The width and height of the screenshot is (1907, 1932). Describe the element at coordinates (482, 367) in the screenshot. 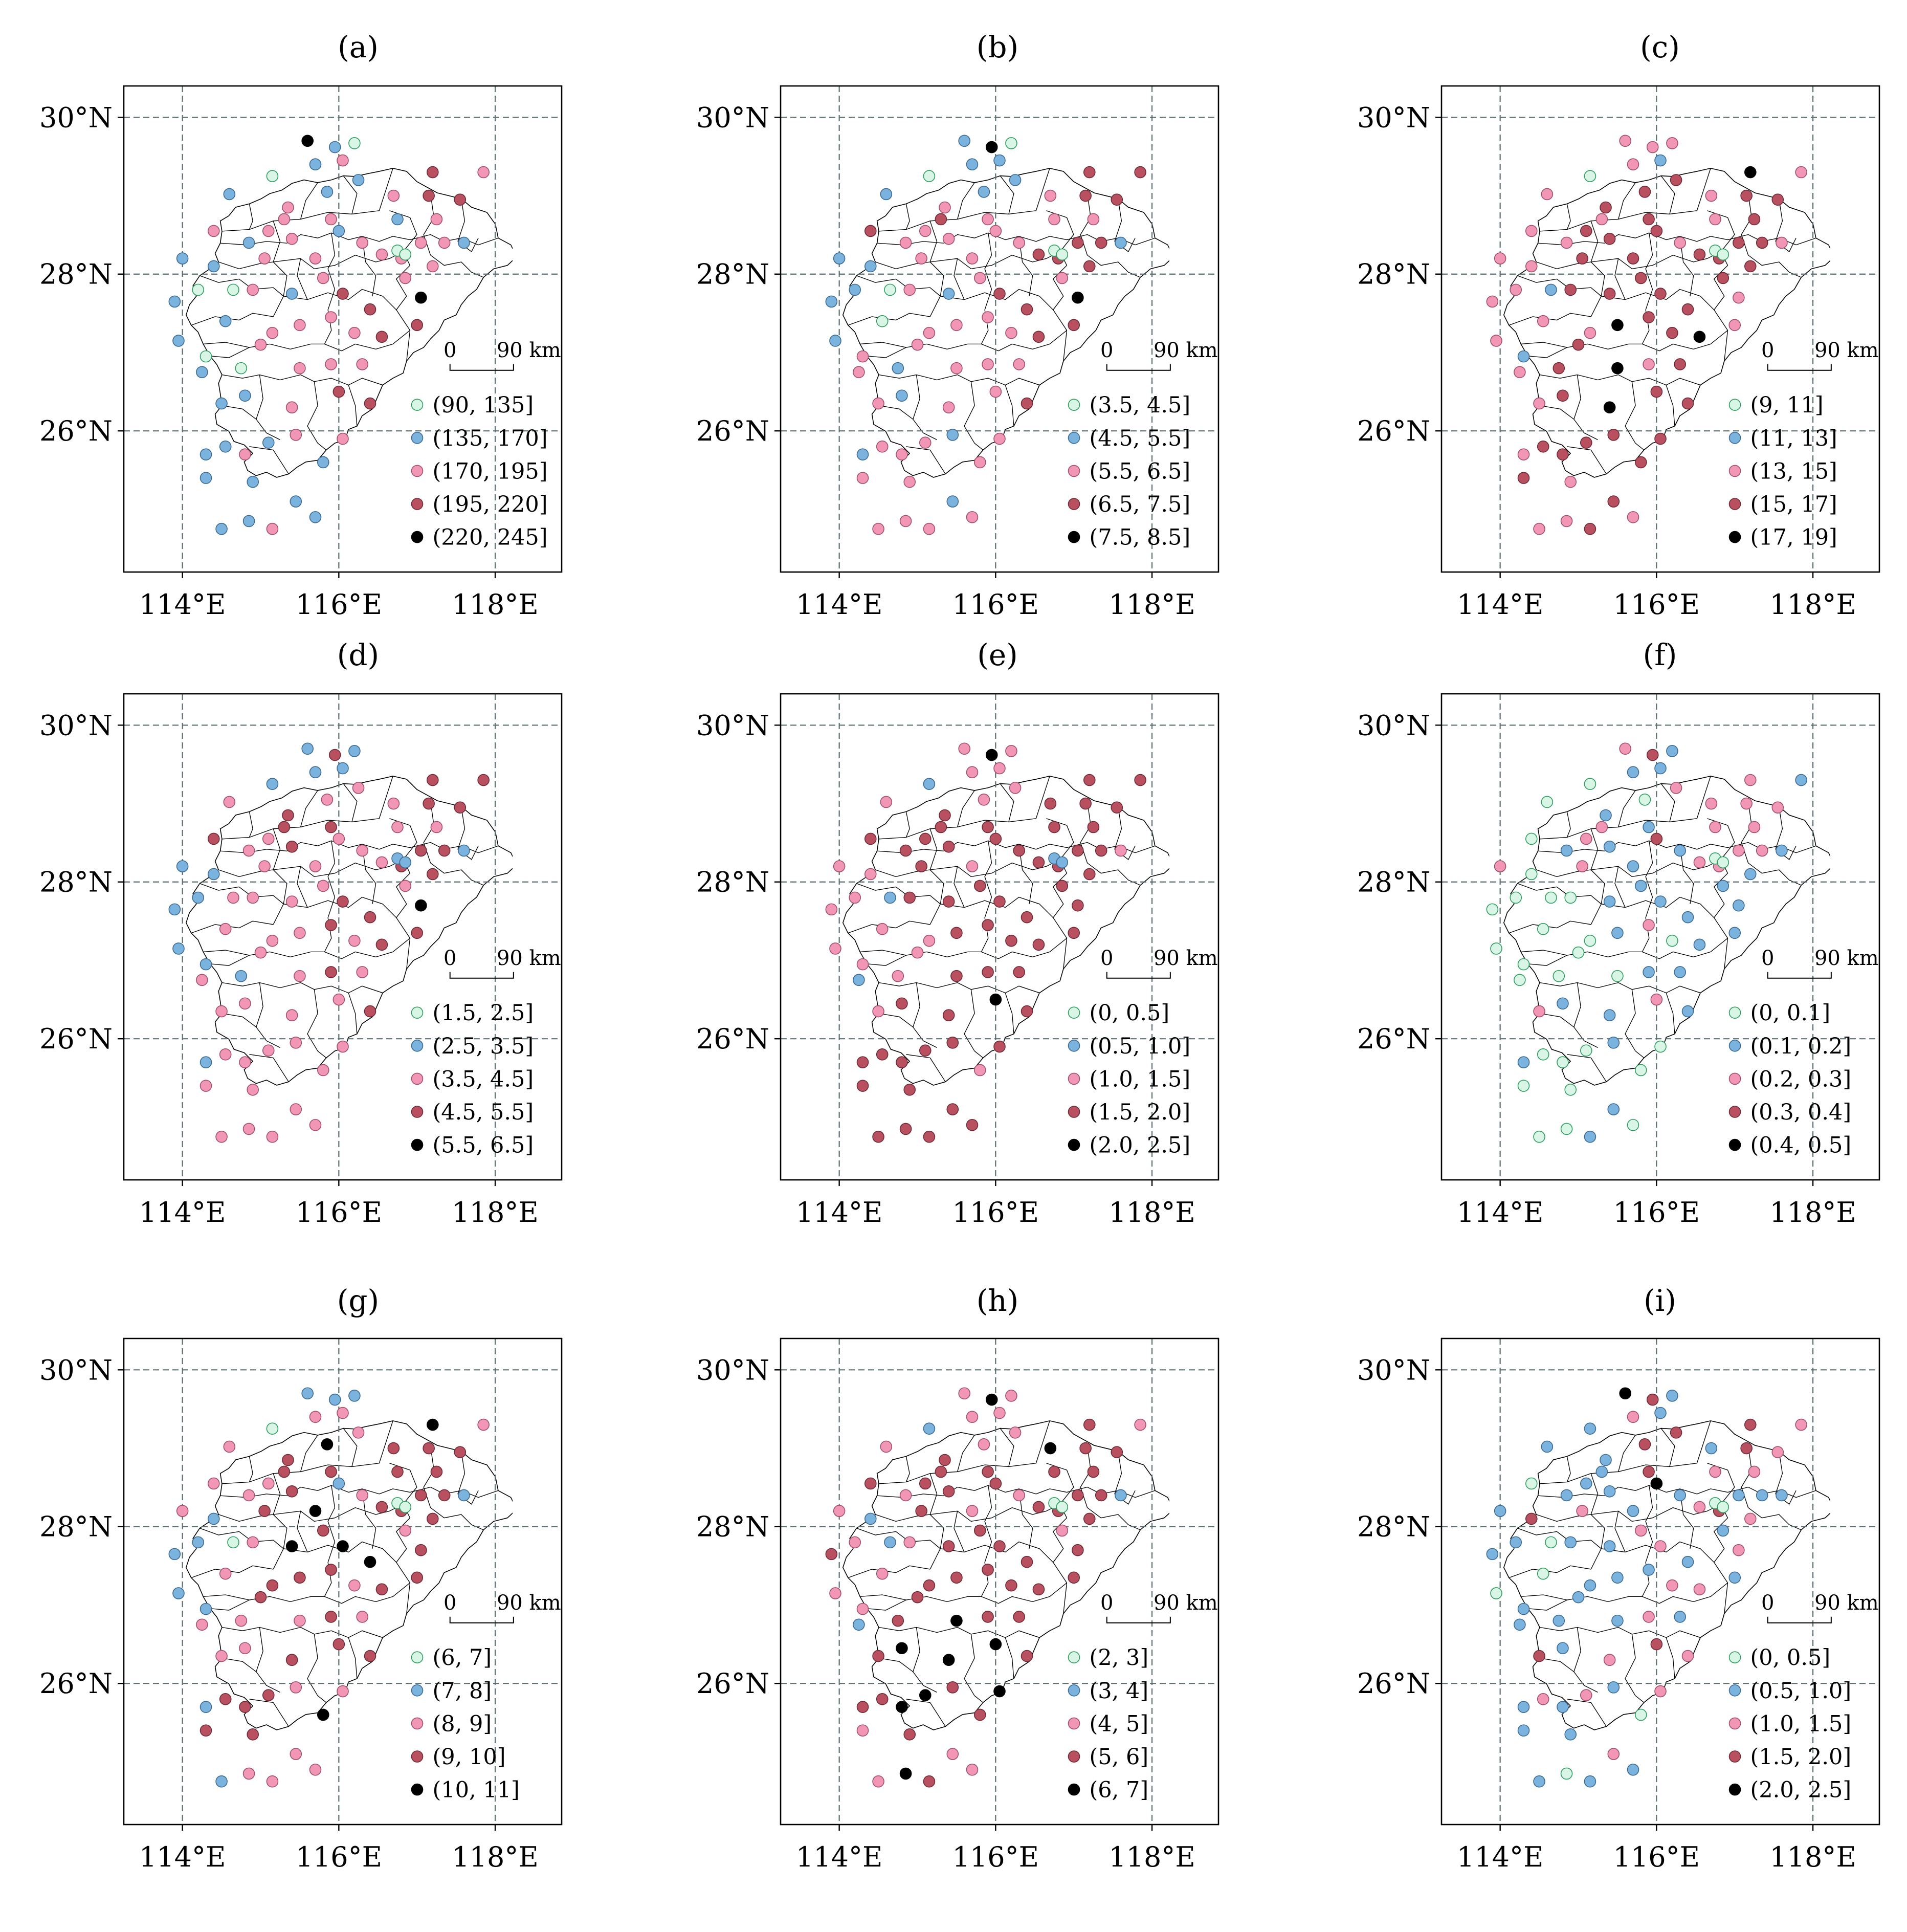

I see `scale-bar` at that location.